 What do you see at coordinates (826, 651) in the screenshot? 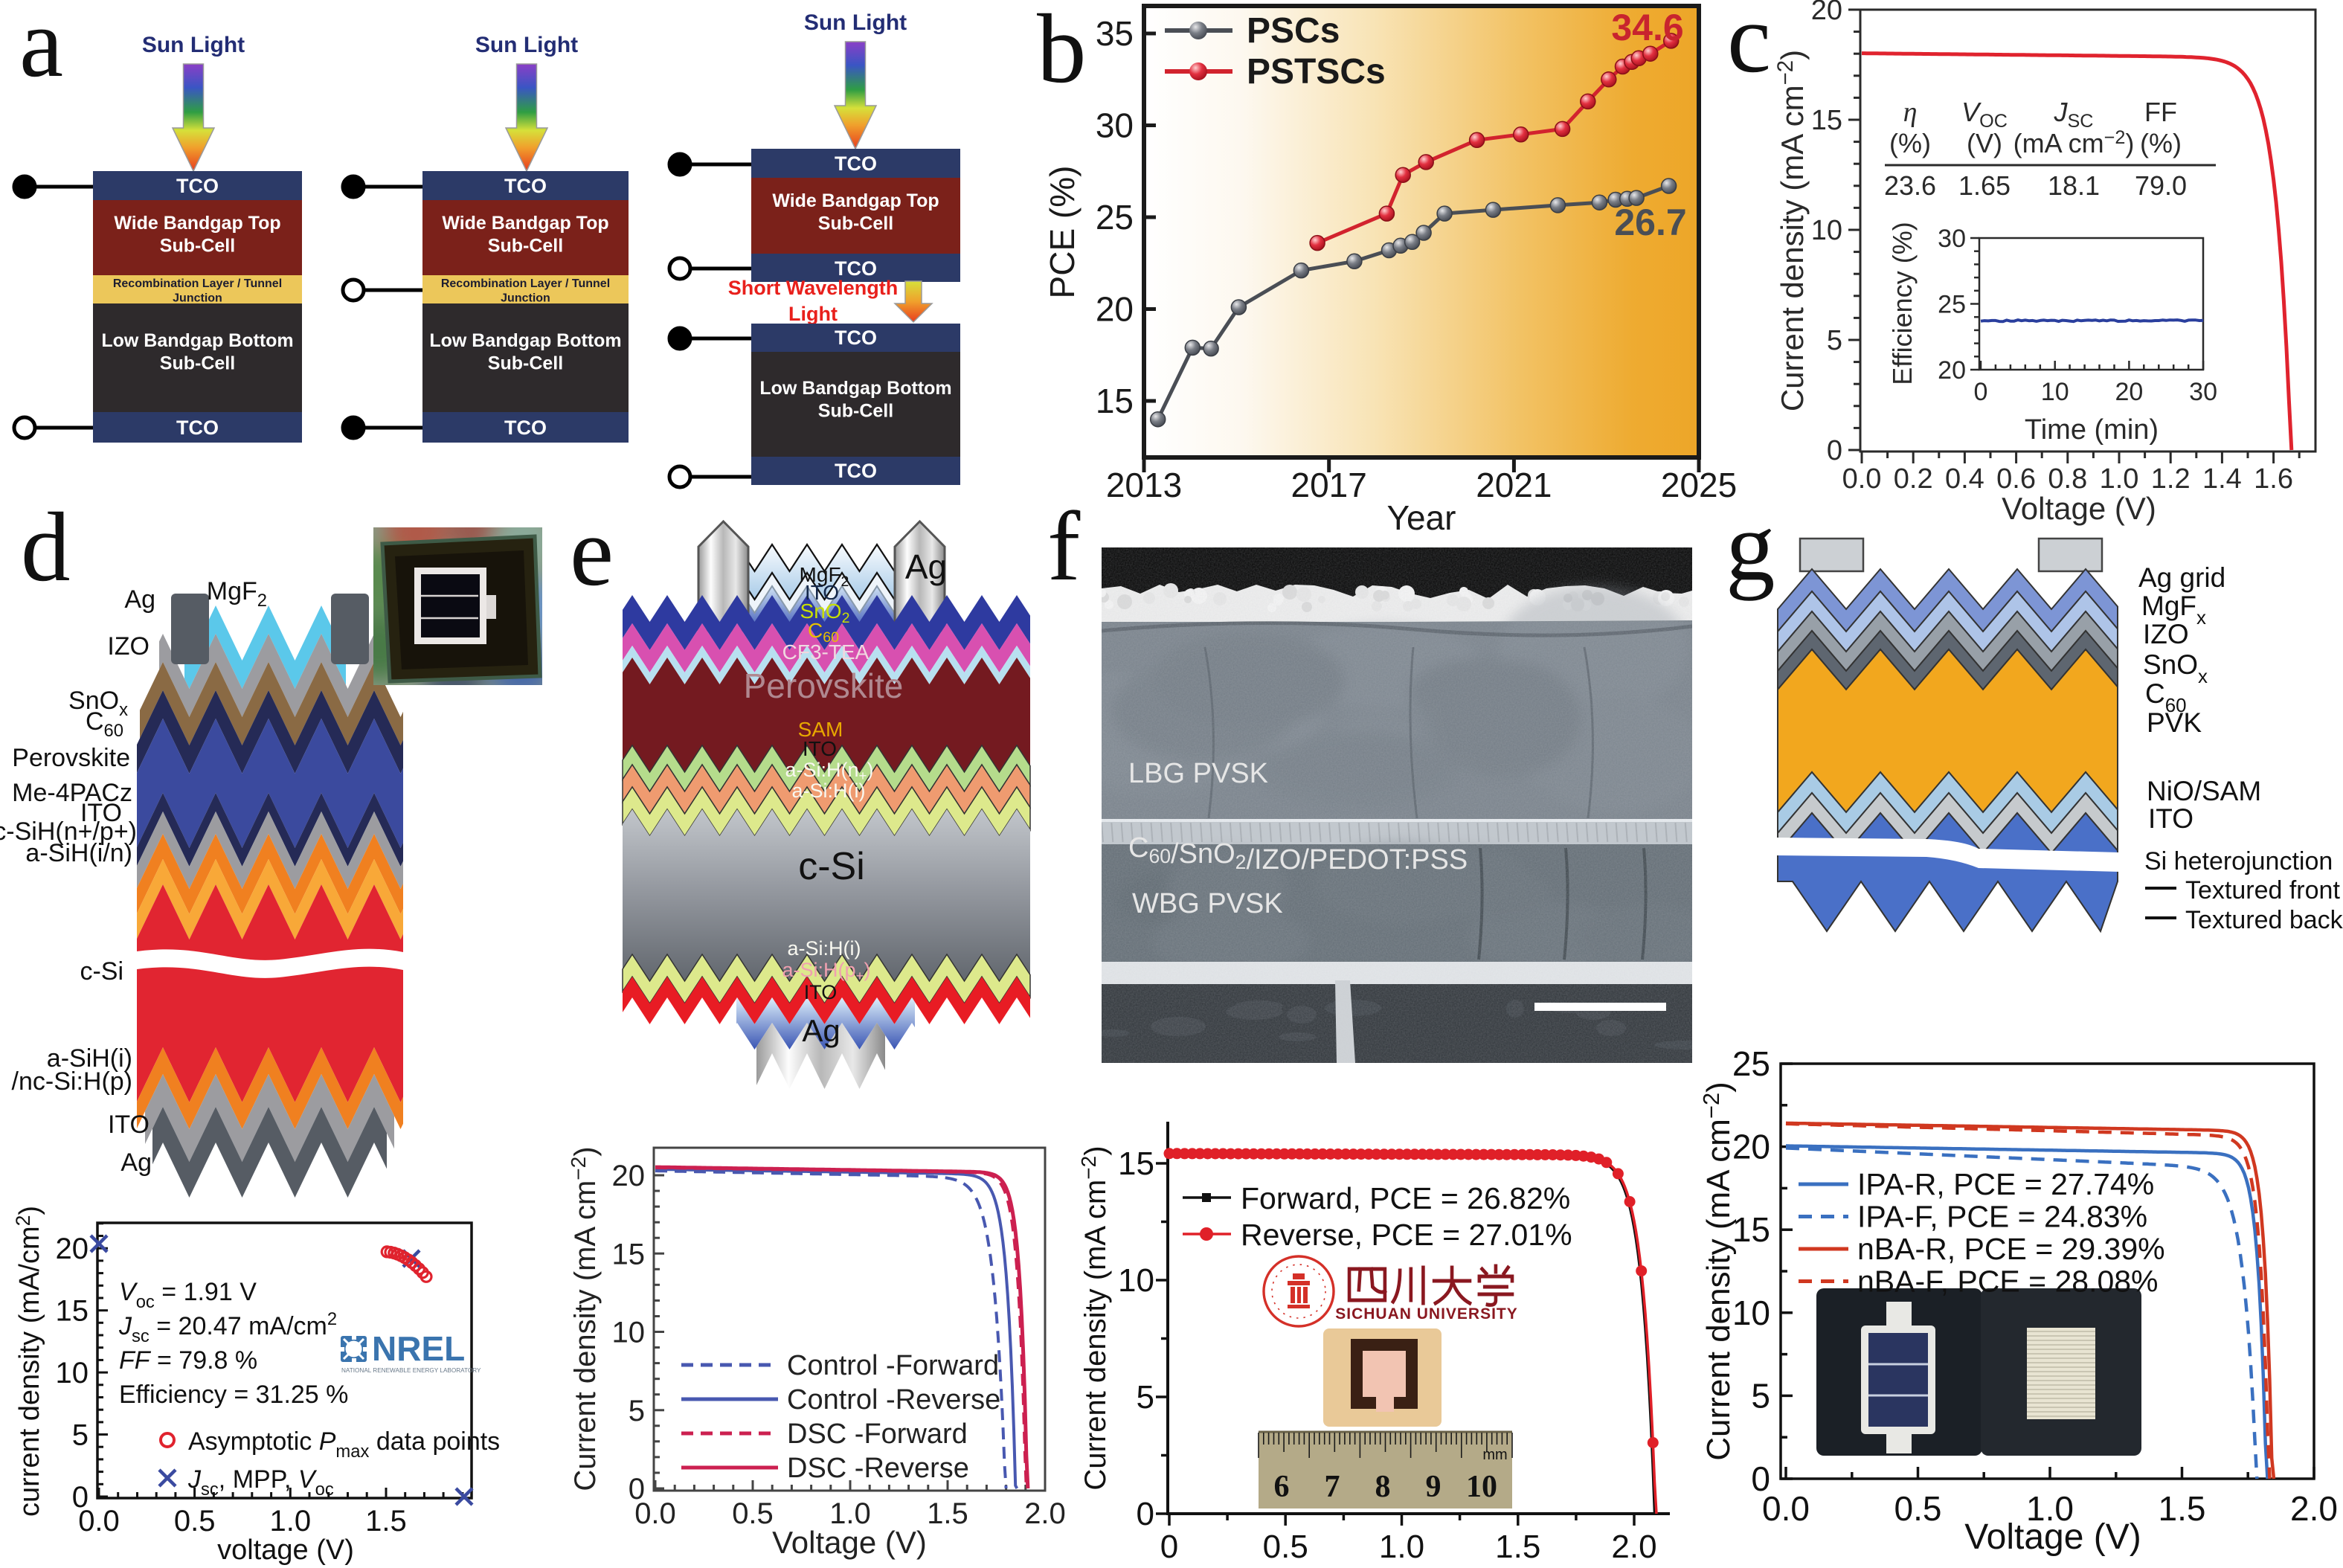
I see `svg-text: CF3-TEA` at bounding box center [826, 651].